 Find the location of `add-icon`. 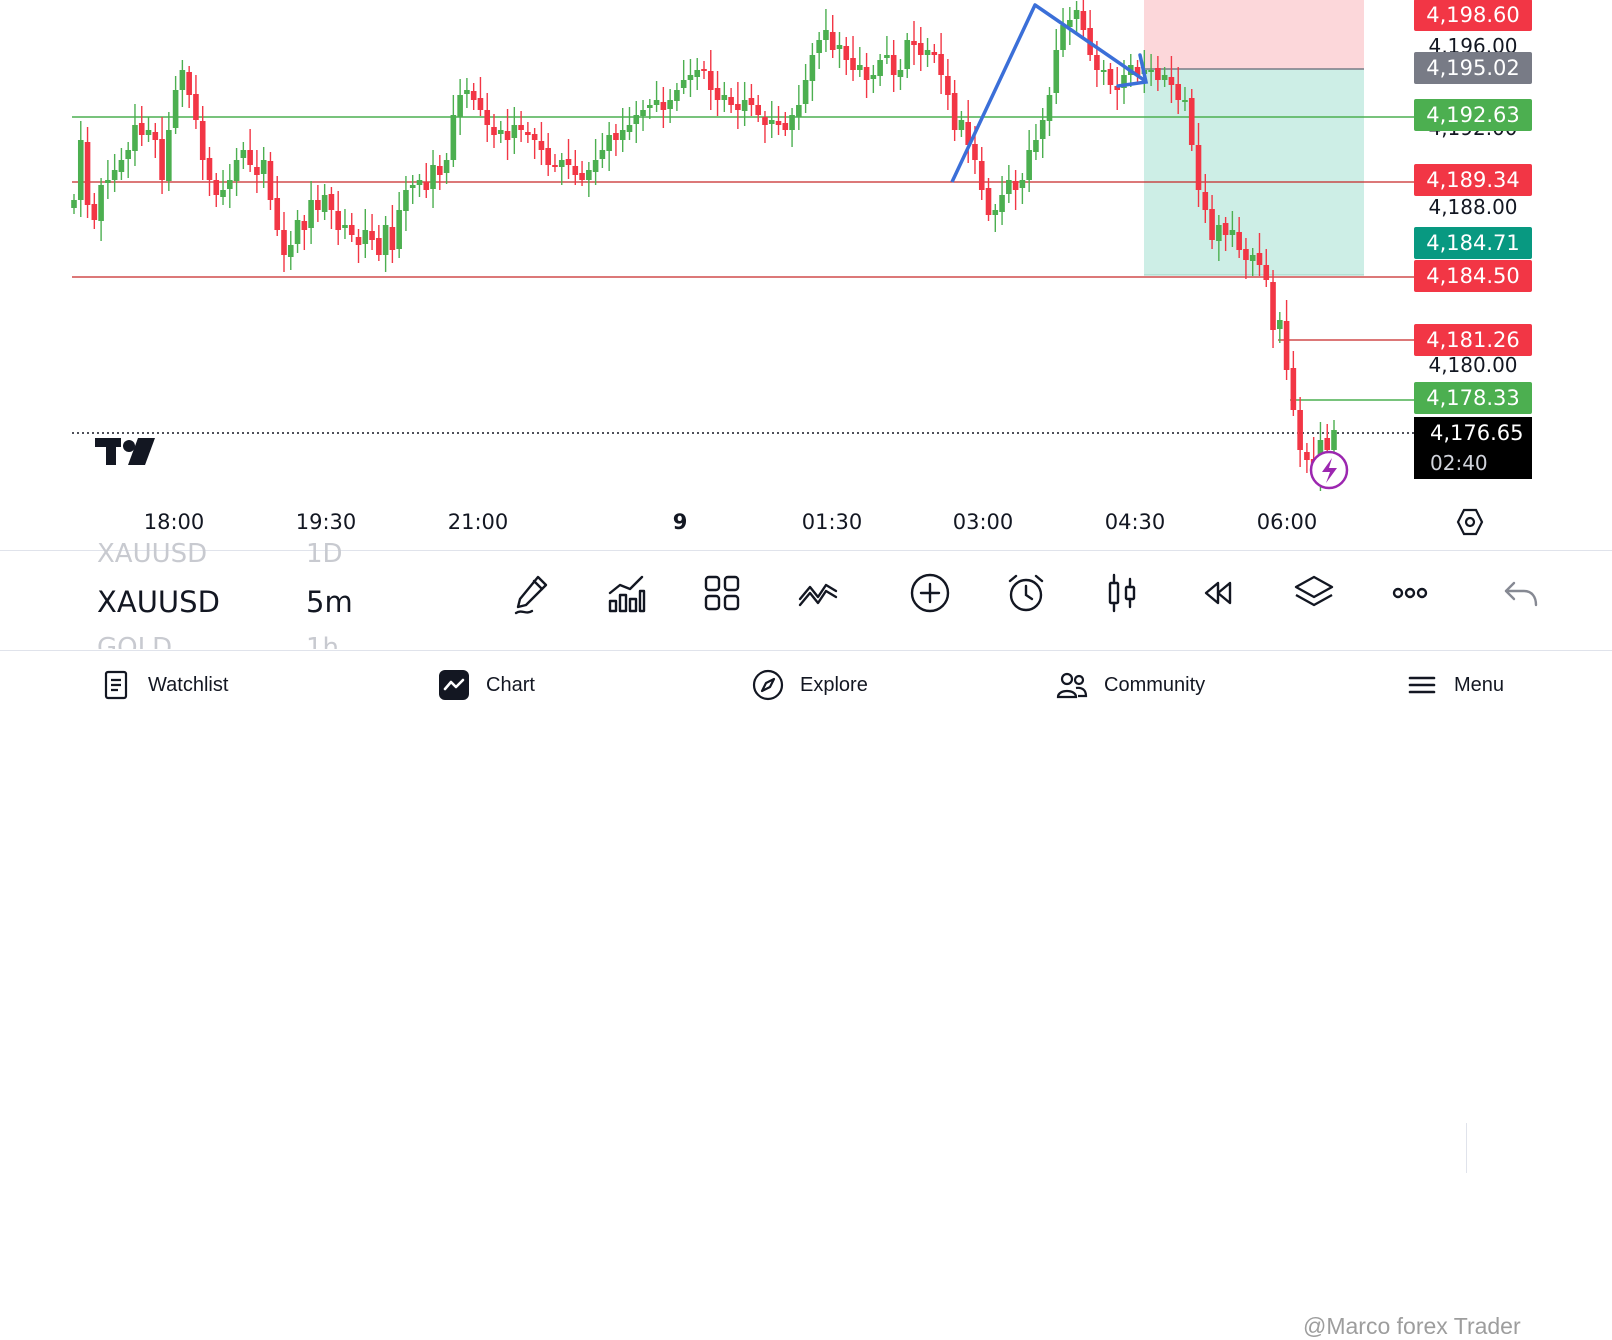

add-icon is located at coordinates (930, 593).